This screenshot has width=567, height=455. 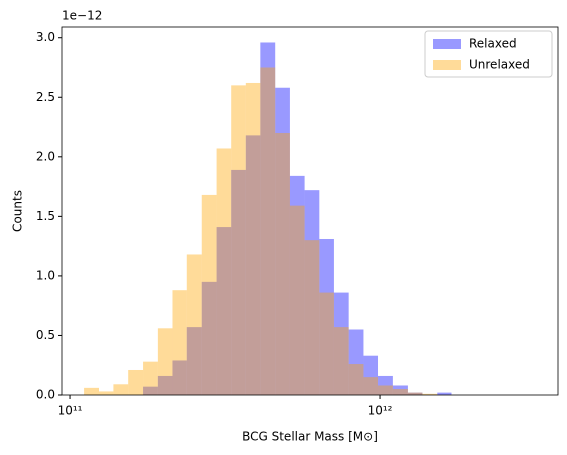 What do you see at coordinates (493, 44) in the screenshot?
I see `legend-label: Relaxed` at bounding box center [493, 44].